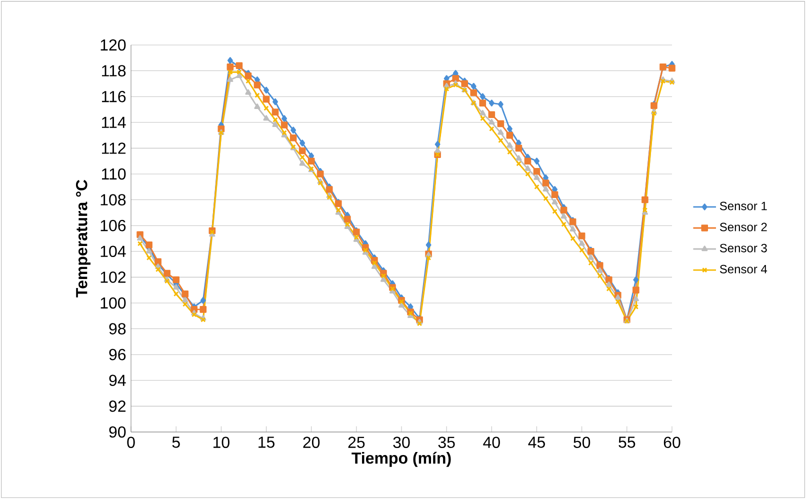 This screenshot has height=499, width=806. Describe the element at coordinates (491, 442) in the screenshot. I see `x-tick-label: 40` at that location.